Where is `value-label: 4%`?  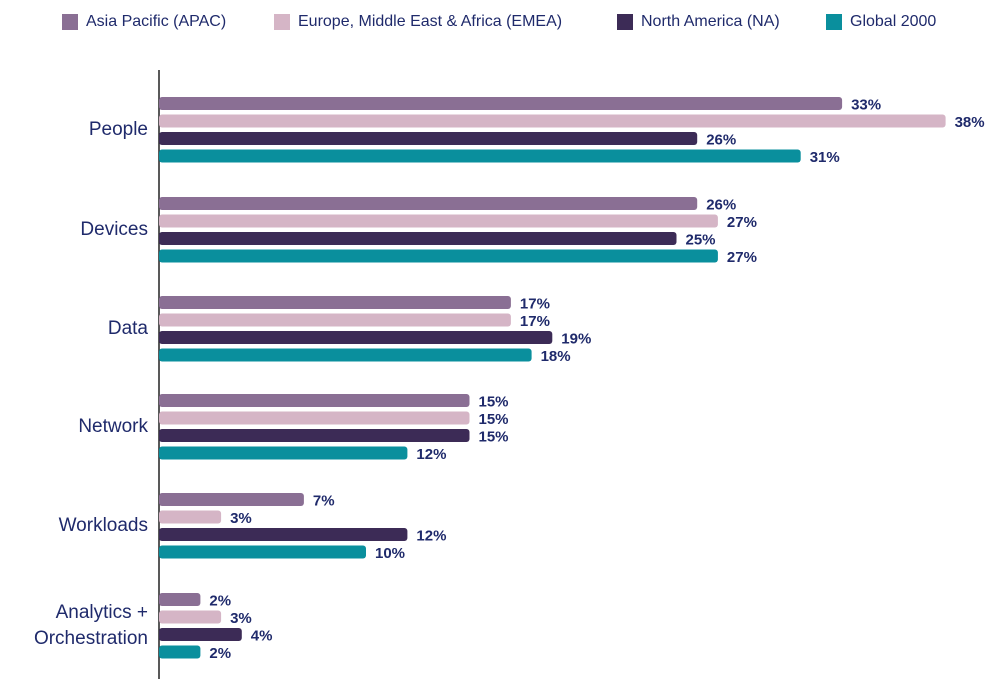
value-label: 4% is located at coordinates (262, 635).